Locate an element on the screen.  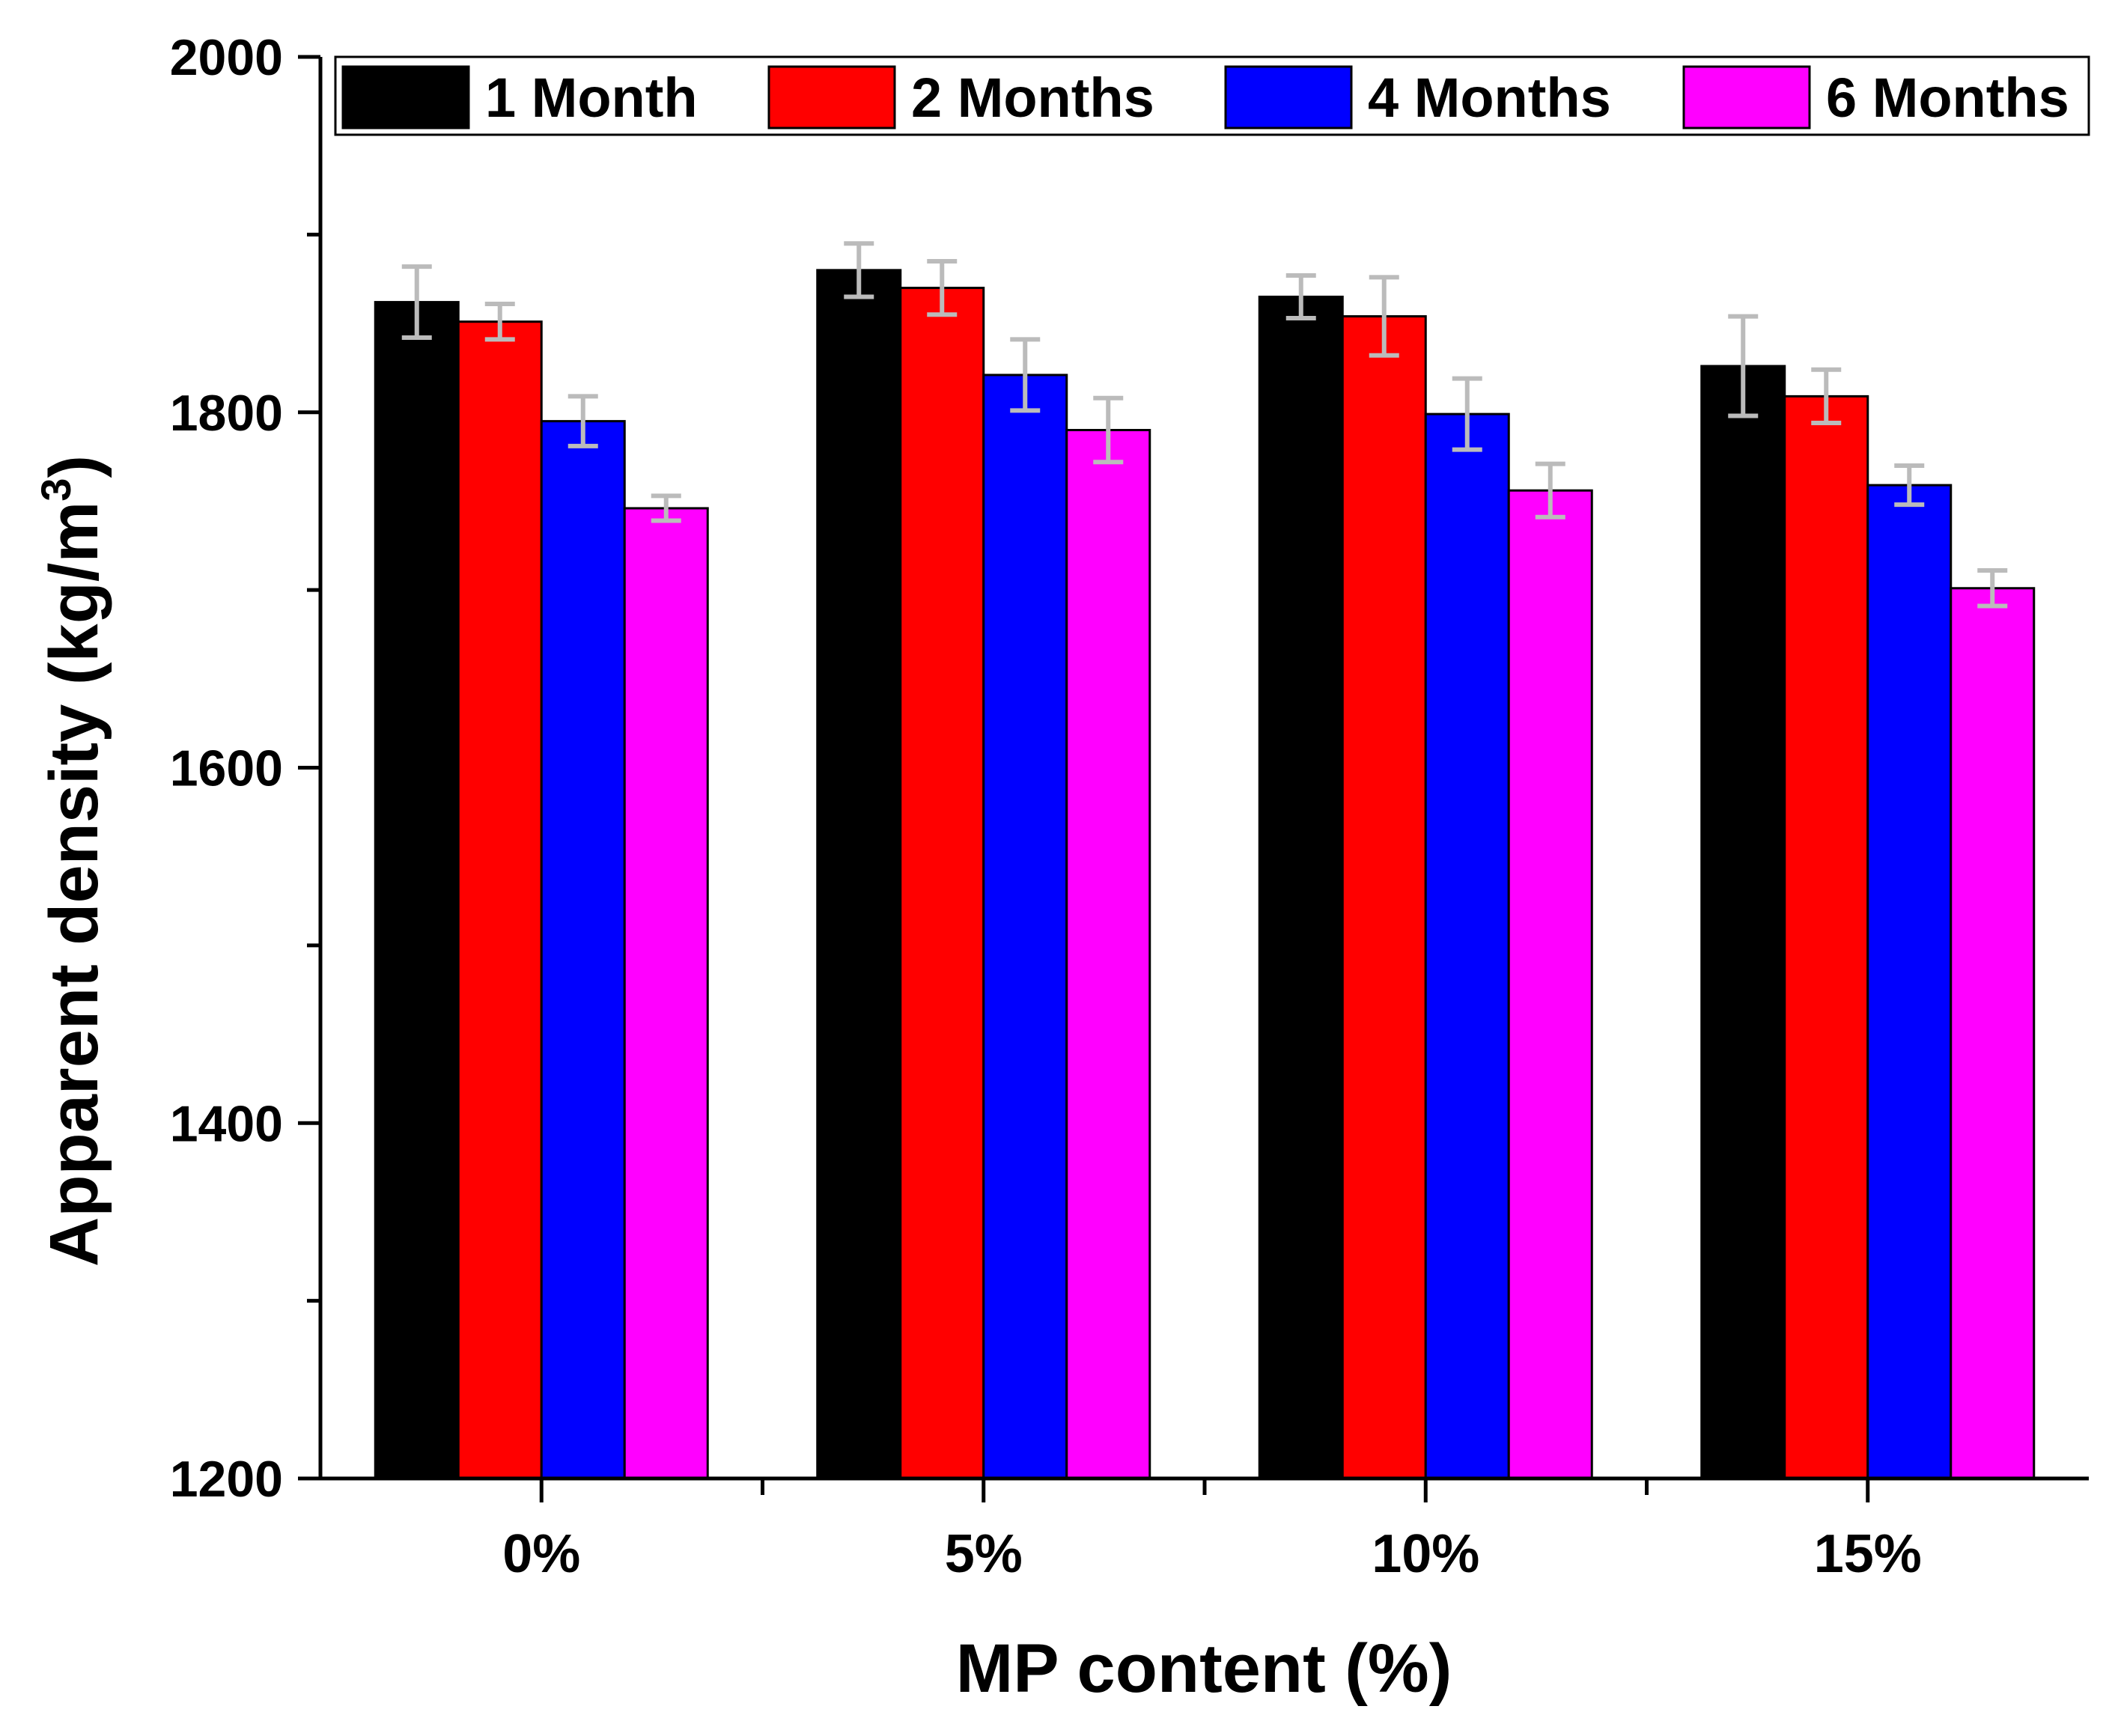
y-axis-title-suffix: ) is located at coordinates (74, 466).